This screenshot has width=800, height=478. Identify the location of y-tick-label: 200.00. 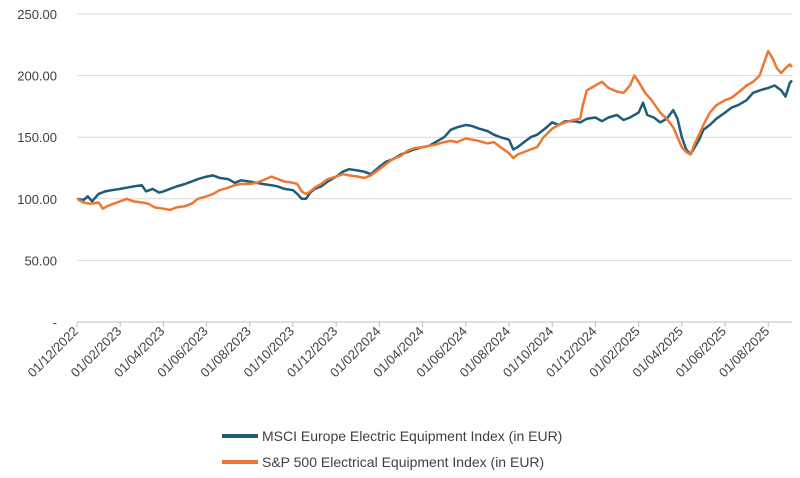
(37, 76).